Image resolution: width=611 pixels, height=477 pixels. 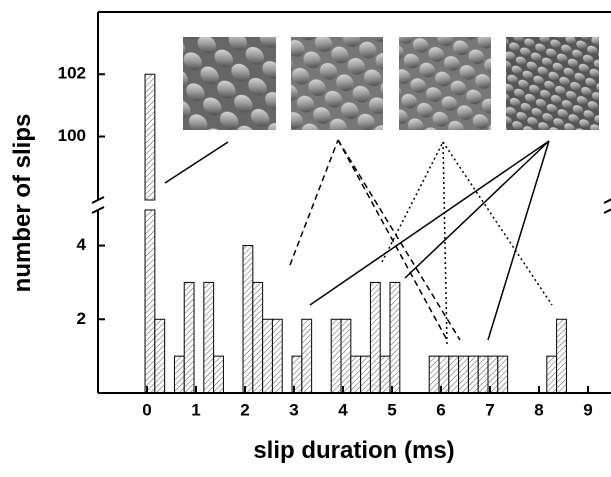 I want to click on x-tick-label: 4, so click(x=343, y=409).